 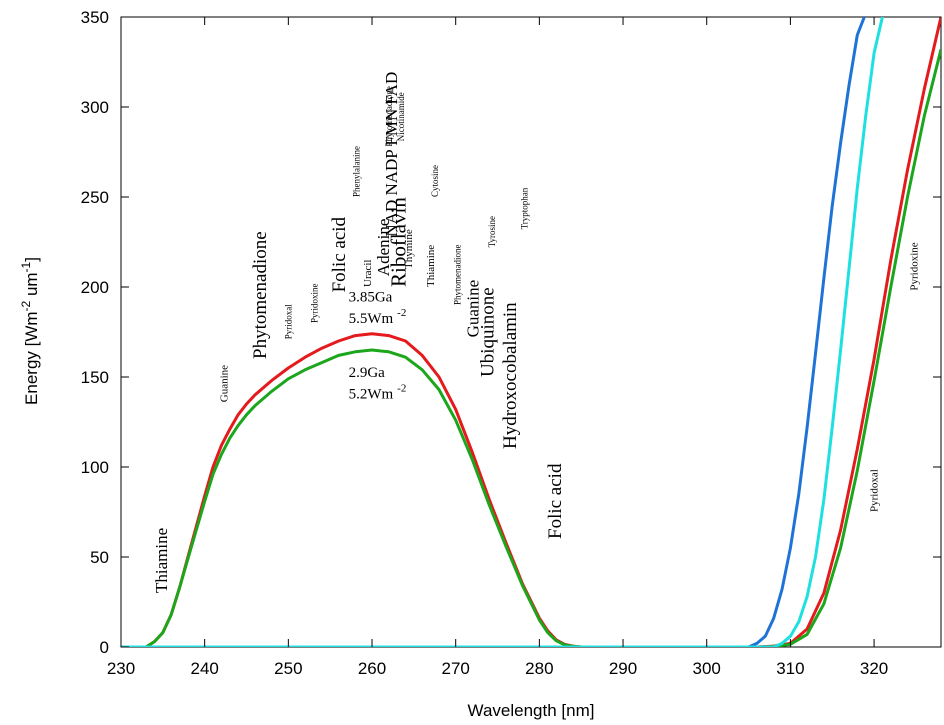 I want to click on annotation-label: Nicotinamide, so click(x=401, y=116).